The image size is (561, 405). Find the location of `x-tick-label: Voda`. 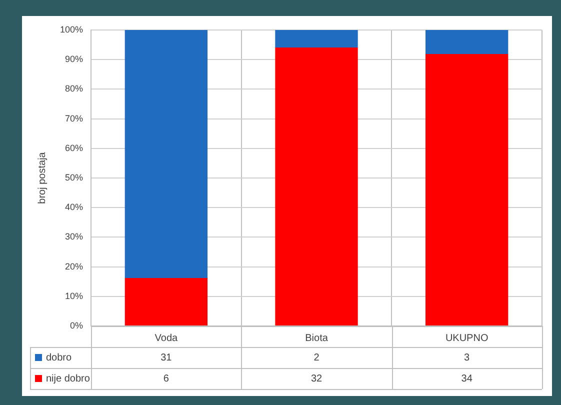

x-tick-label: Voda is located at coordinates (166, 338).